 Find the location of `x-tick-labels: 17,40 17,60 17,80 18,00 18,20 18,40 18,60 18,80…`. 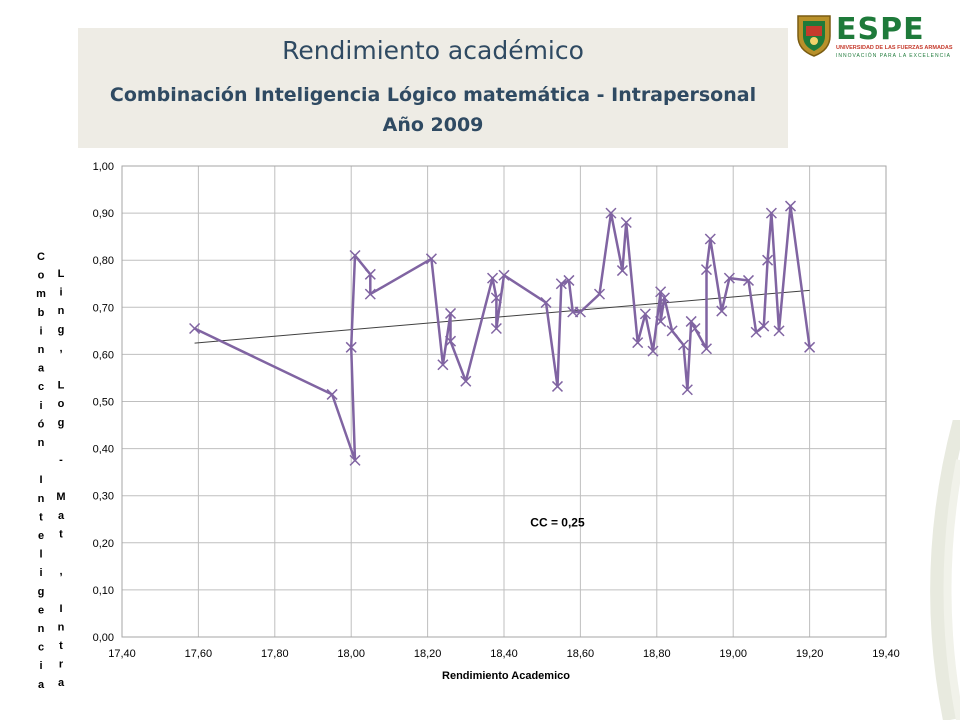

x-tick-labels: 17,40 17,60 17,80 18,00 18,20 18,40 18,60 18,80… is located at coordinates (504, 654).